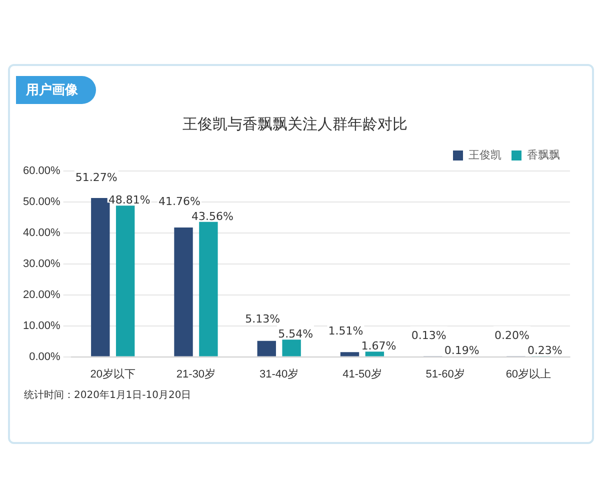  What do you see at coordinates (485, 155) in the screenshot?
I see `legend-label: 王俊凯` at bounding box center [485, 155].